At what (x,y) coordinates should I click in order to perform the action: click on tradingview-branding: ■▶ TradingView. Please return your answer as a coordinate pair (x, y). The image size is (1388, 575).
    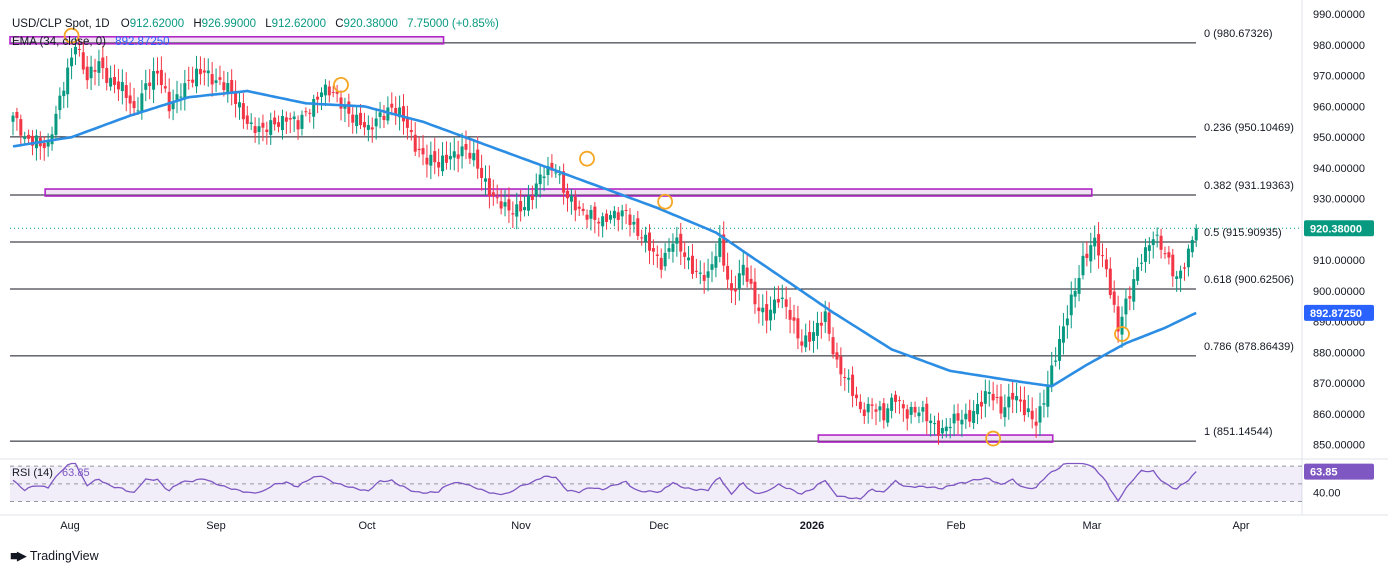
    Looking at the image, I should click on (54, 556).